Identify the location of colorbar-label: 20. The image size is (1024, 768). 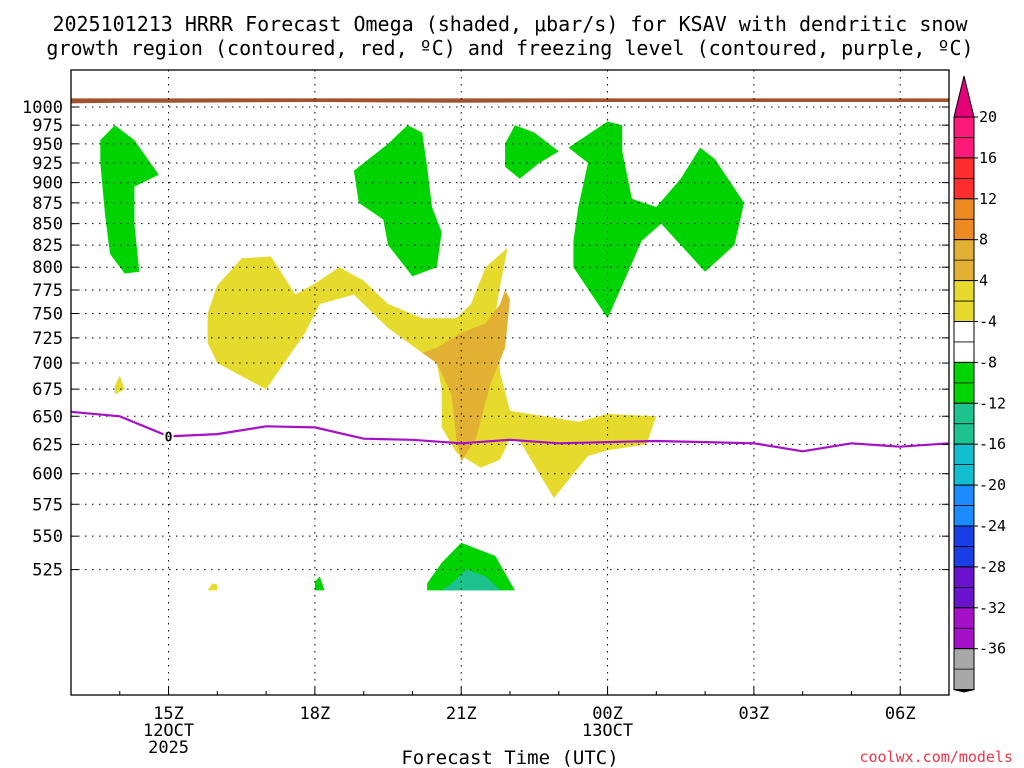
(988, 117).